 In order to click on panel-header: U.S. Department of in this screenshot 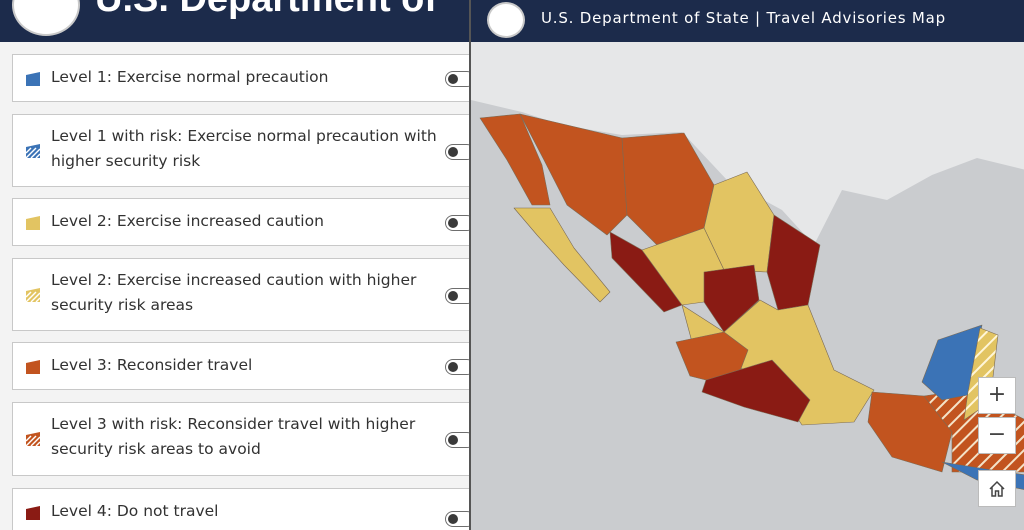, I will do `click(234, 21)`.